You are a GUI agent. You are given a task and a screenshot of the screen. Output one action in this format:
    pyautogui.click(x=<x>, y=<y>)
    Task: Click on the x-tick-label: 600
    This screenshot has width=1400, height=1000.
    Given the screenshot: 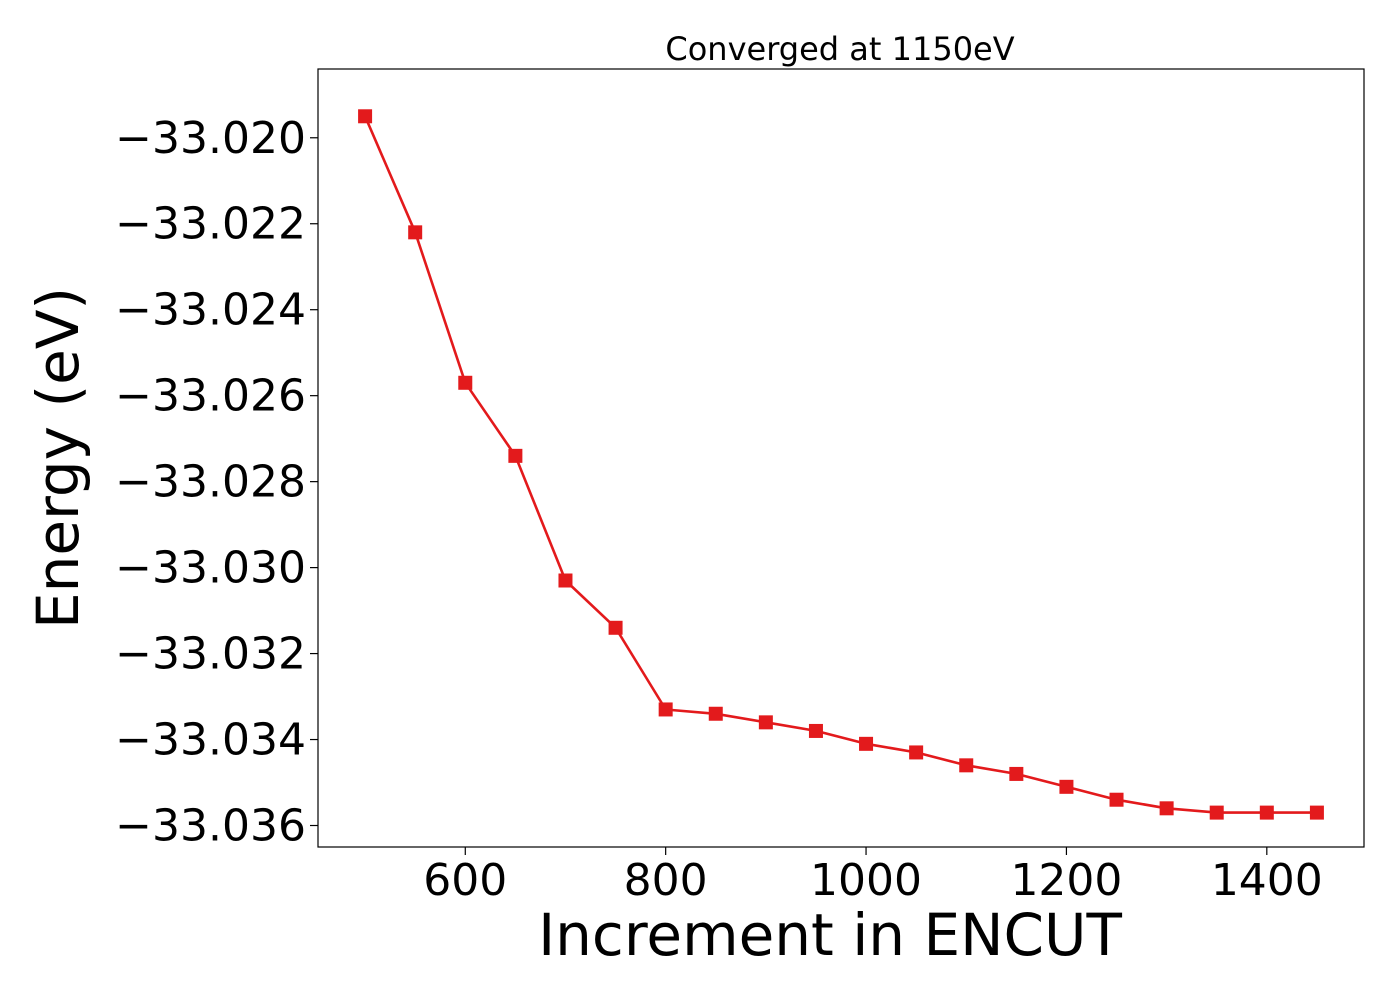 What is the action you would take?
    pyautogui.click(x=465, y=880)
    